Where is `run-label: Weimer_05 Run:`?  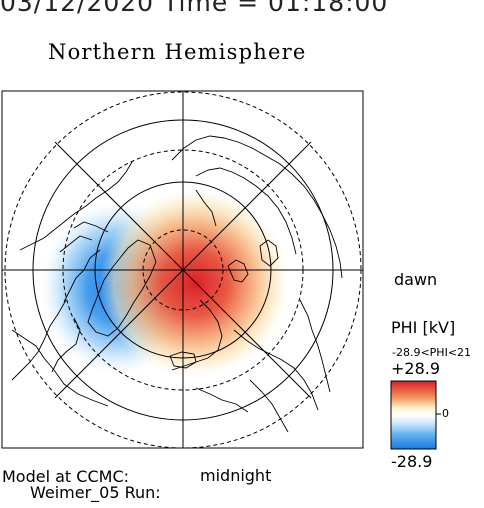
run-label: Weimer_05 Run: is located at coordinates (95, 492).